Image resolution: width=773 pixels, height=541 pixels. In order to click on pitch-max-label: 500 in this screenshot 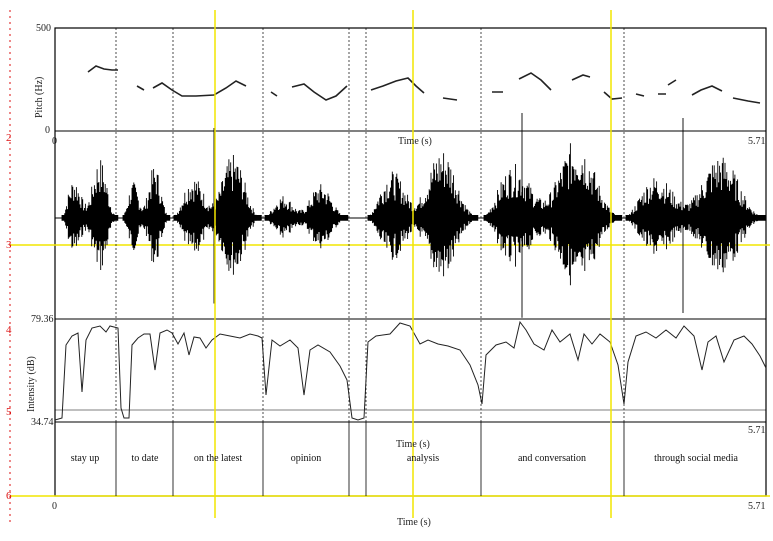, I will do `click(43, 28)`.